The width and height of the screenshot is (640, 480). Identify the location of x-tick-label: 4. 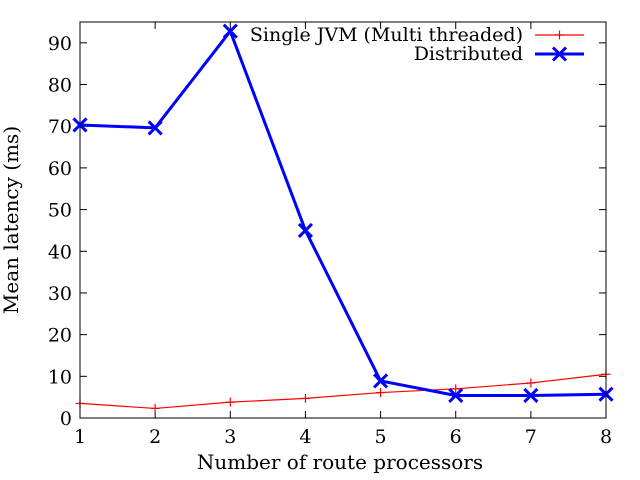
(305, 437).